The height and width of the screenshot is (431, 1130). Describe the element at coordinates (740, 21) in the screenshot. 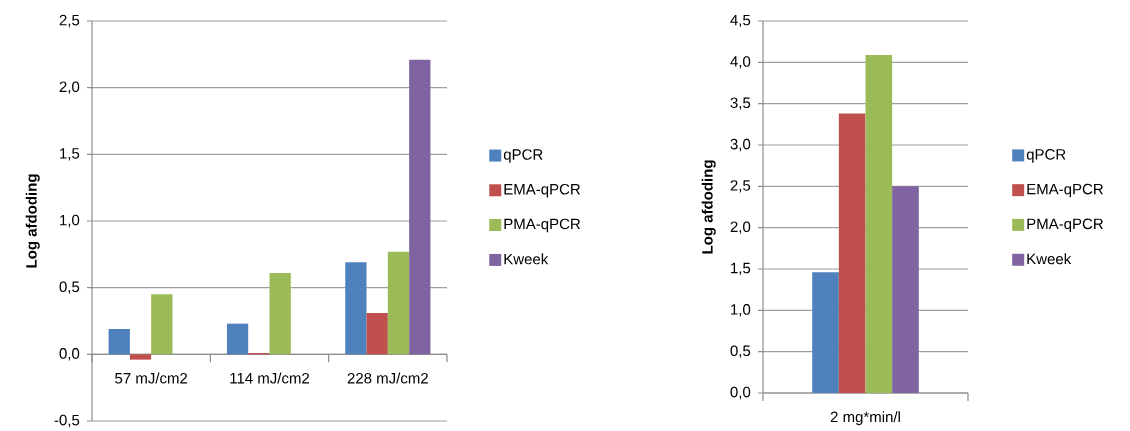

I see `y-tick-label: 4,5` at that location.